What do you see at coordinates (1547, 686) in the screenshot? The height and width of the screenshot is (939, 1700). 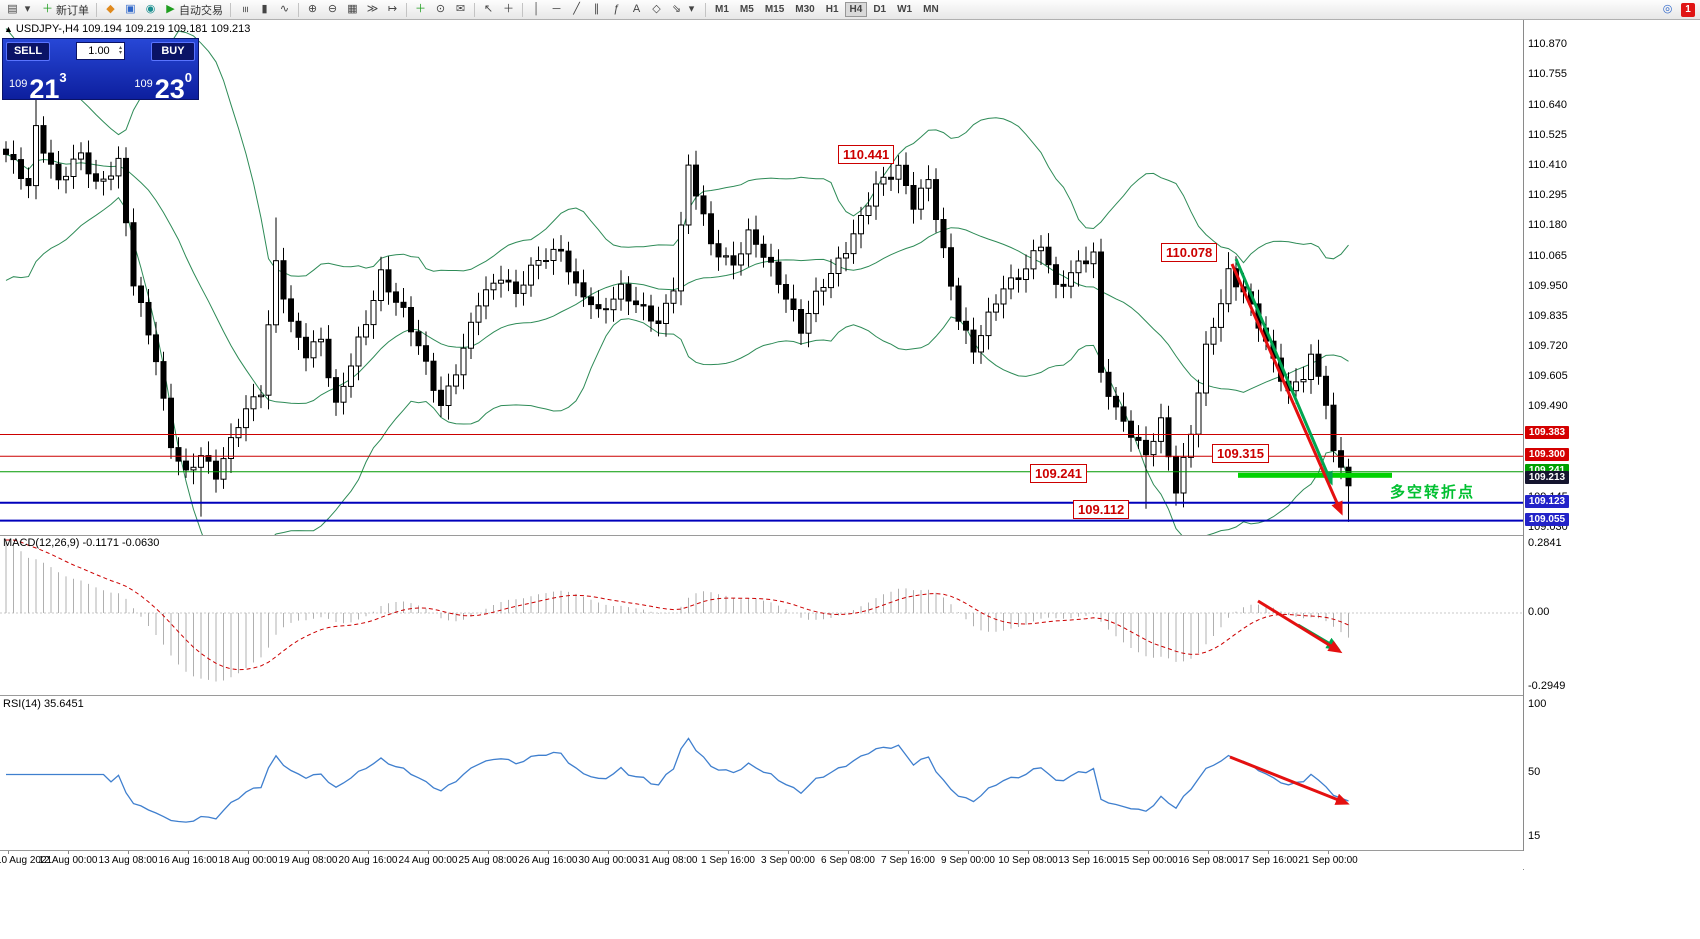 I see `macd-axis-tick: -0.2949` at bounding box center [1547, 686].